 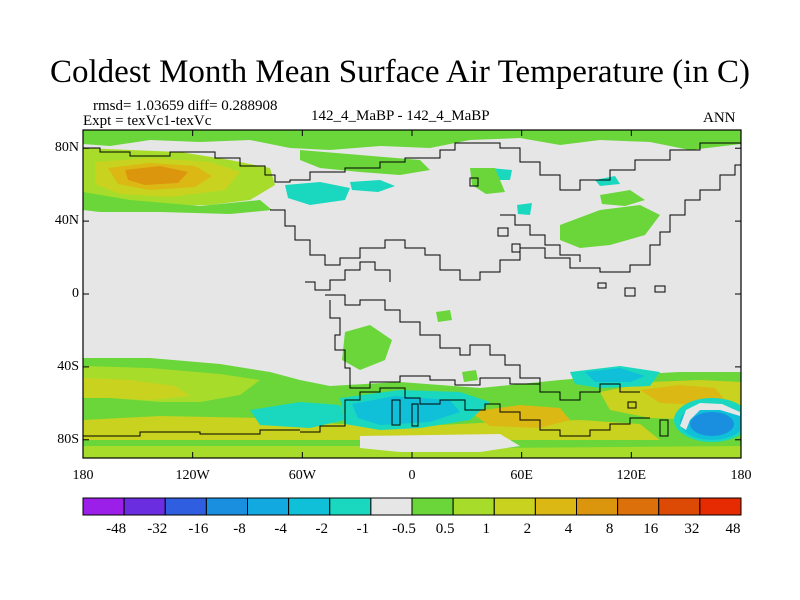 What do you see at coordinates (435, 345) in the screenshot?
I see `coastline-southern-continent` at bounding box center [435, 345].